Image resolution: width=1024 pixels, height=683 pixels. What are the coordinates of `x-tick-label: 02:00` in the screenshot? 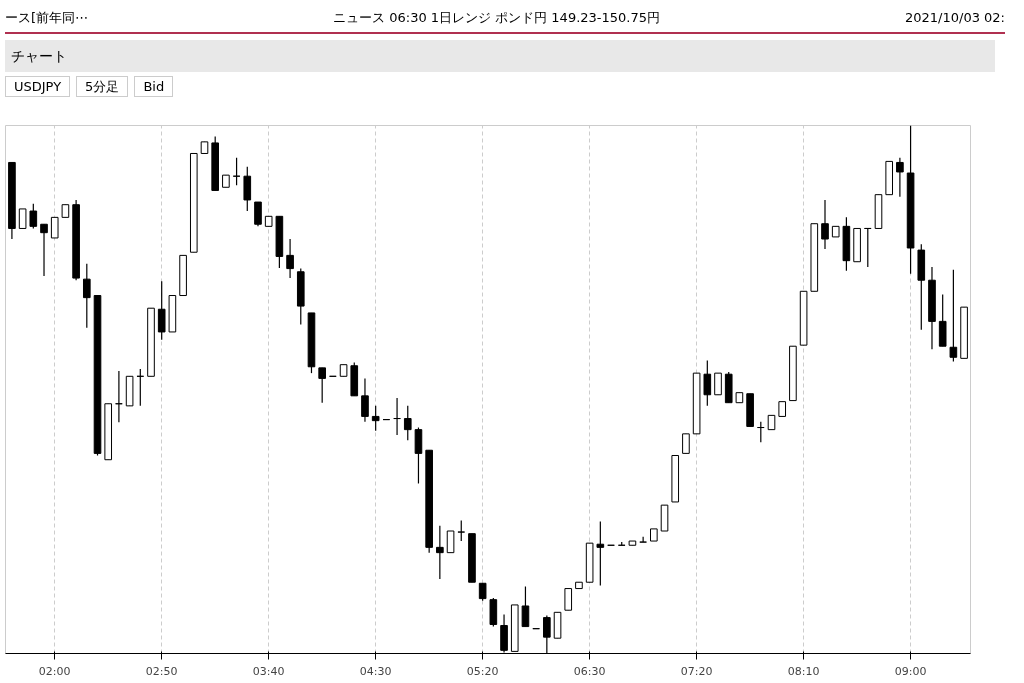 It's located at (54, 671).